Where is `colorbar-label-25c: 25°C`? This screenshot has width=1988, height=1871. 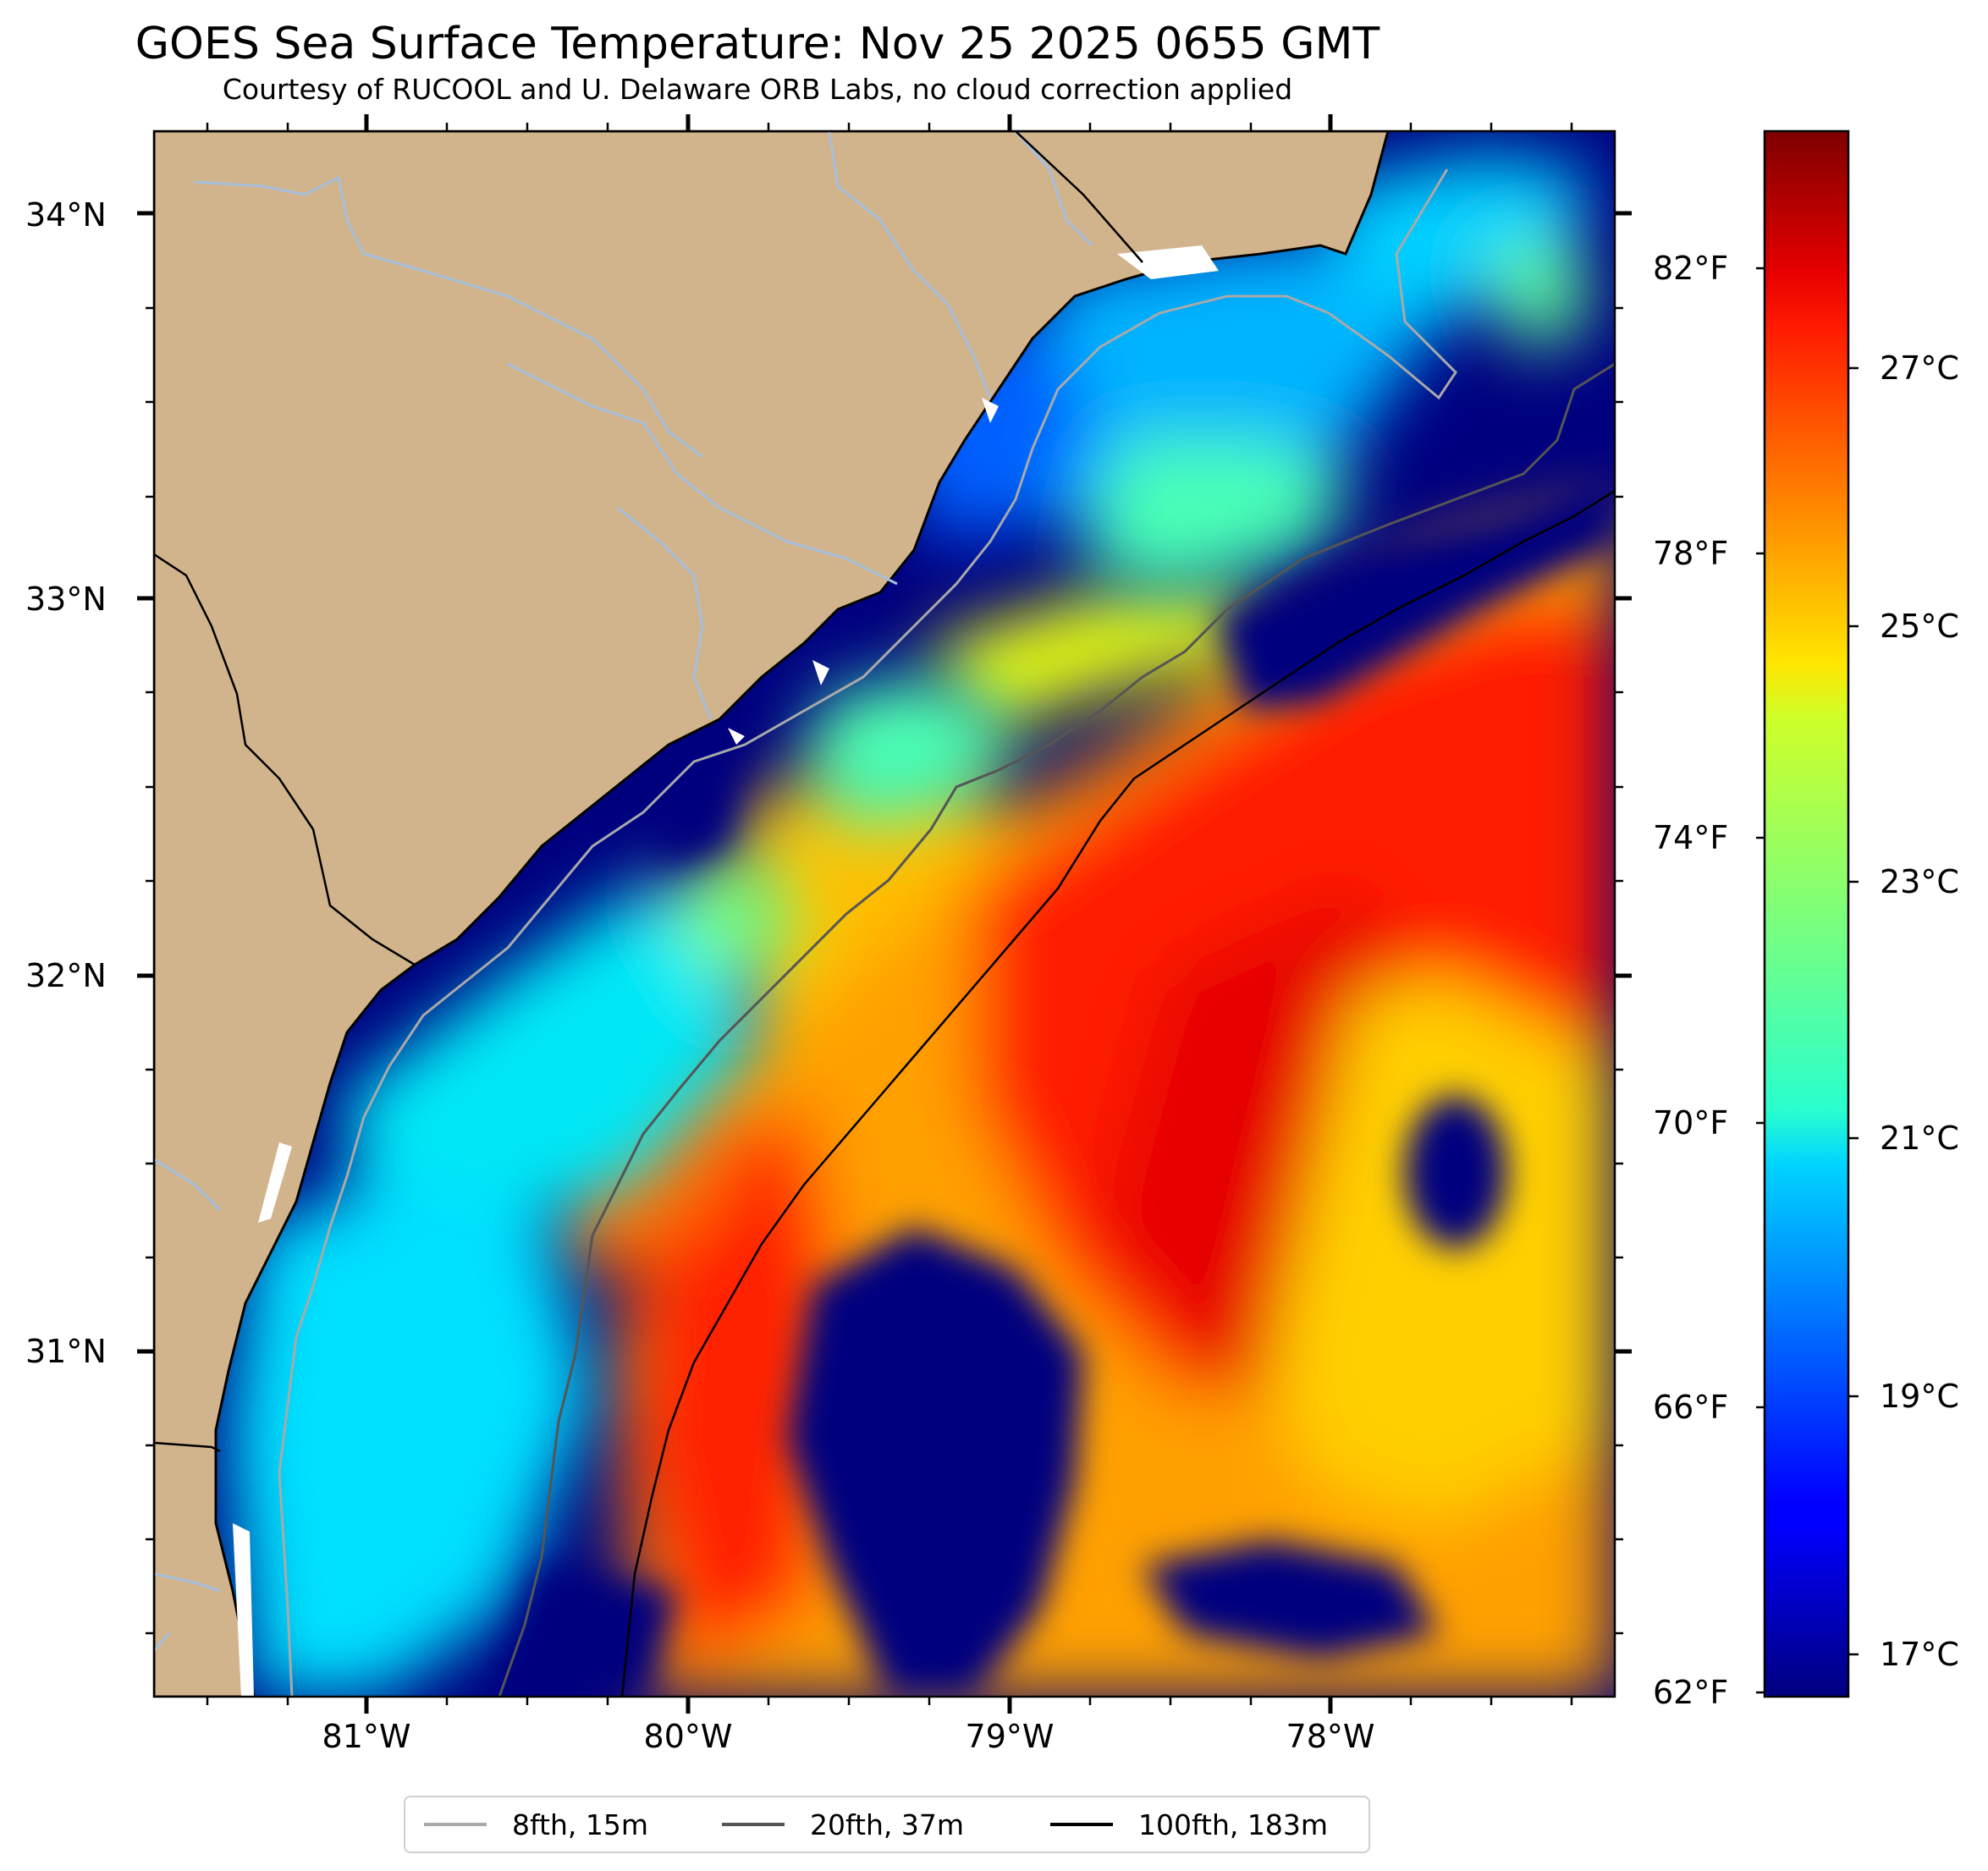 colorbar-label-25c: 25°C is located at coordinates (1919, 627).